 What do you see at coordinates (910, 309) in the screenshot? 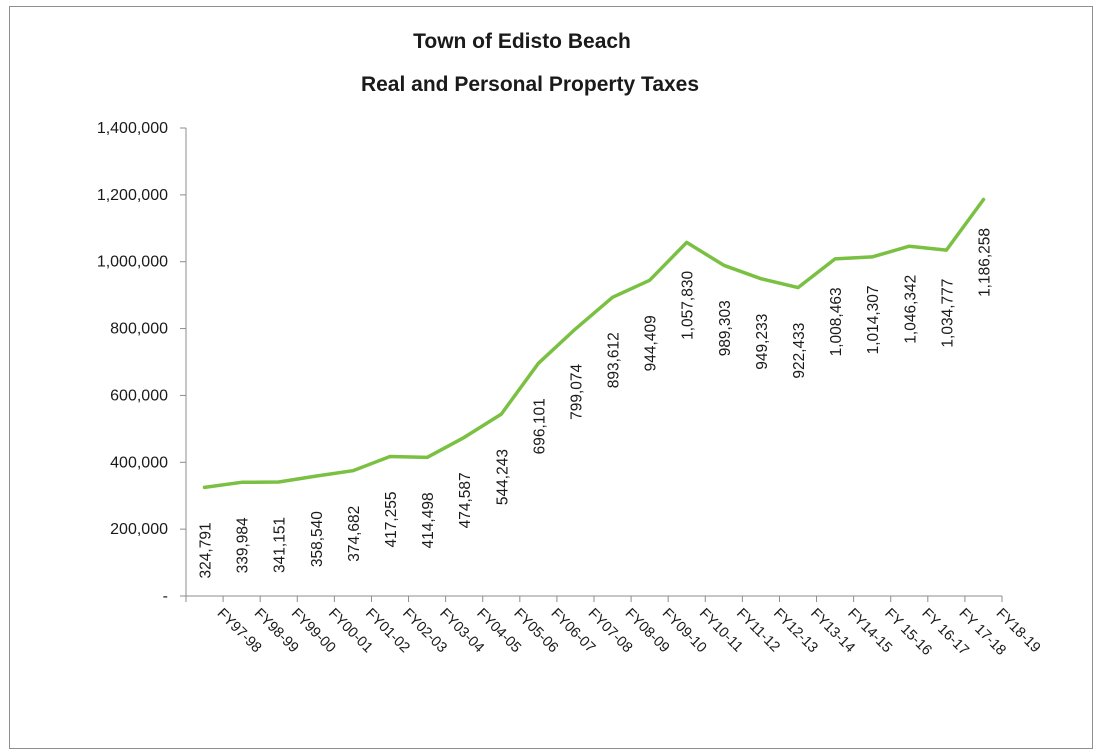
I see `data-label: 1,046,342` at bounding box center [910, 309].